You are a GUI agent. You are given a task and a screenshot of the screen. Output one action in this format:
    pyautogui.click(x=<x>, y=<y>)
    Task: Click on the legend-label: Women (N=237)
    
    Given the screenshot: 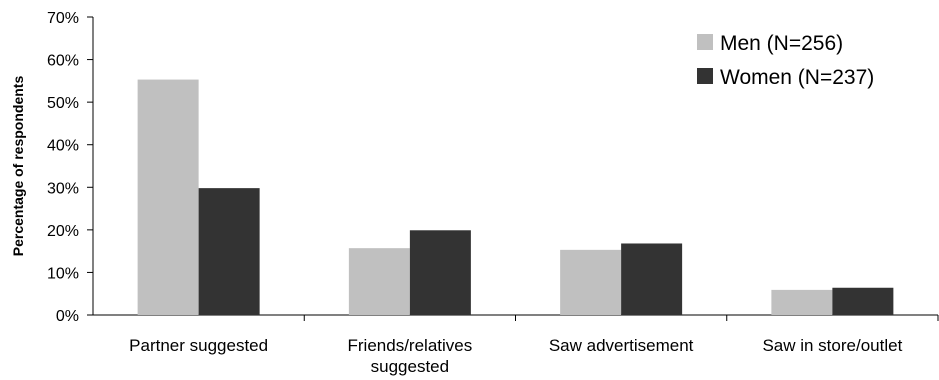 What is the action you would take?
    pyautogui.click(x=797, y=77)
    